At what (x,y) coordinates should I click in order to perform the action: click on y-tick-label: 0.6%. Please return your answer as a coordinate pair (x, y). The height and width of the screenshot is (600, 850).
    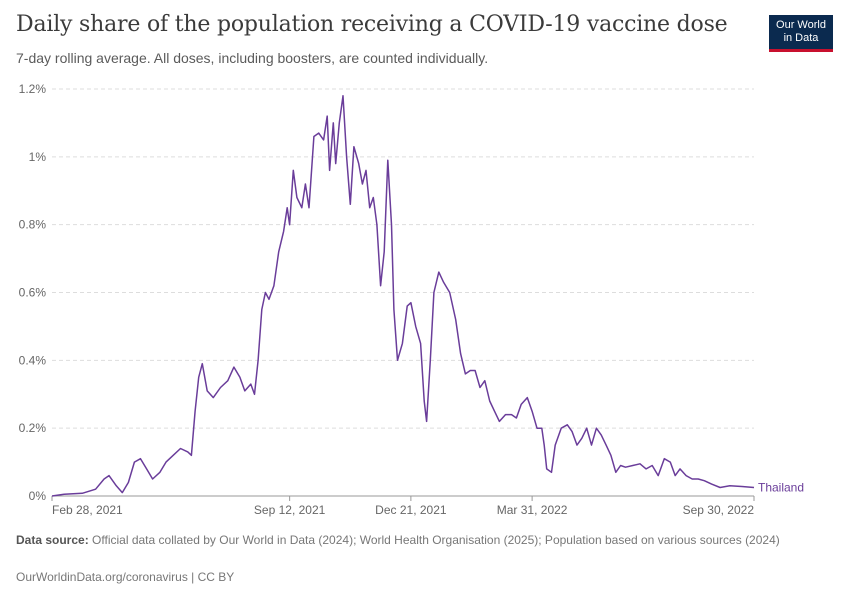
    Looking at the image, I should click on (33, 293).